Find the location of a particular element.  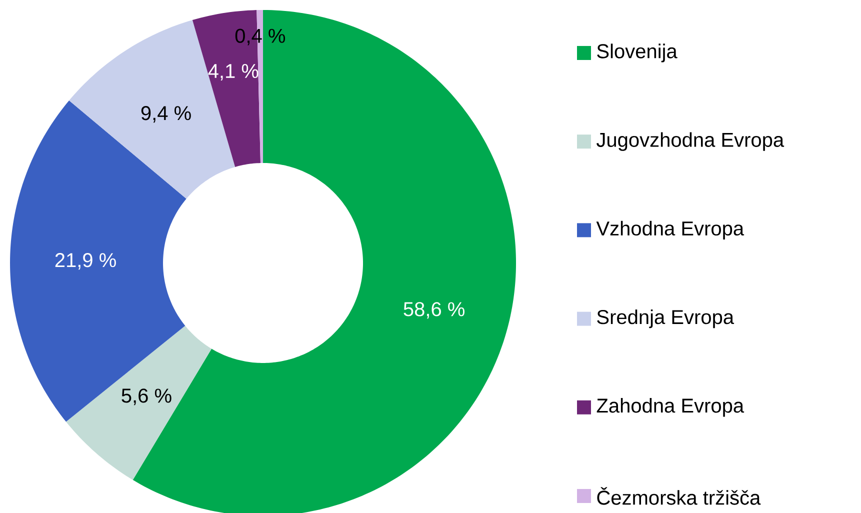

data-label: 21,9 % is located at coordinates (85, 261).